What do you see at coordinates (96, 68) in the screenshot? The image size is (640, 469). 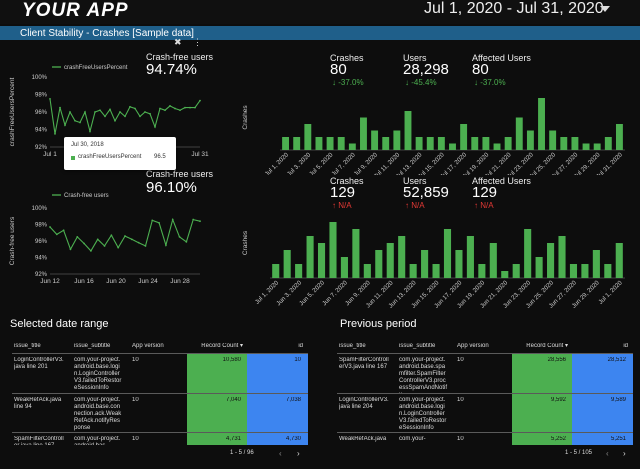 I see `legend-label: crashFreeUsersPercent` at bounding box center [96, 68].